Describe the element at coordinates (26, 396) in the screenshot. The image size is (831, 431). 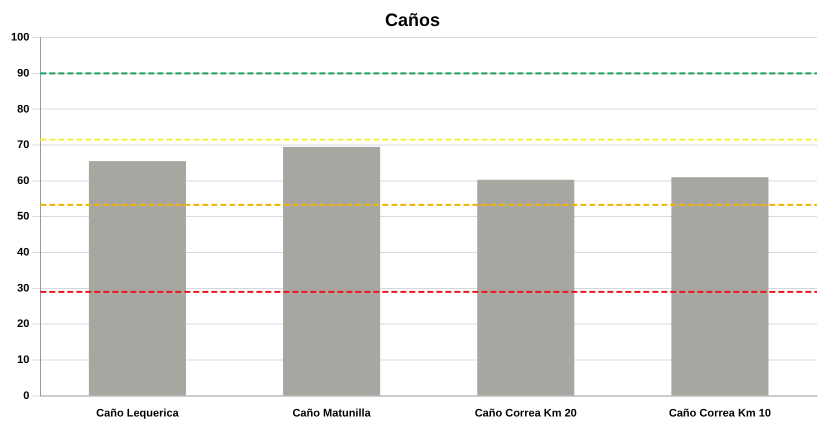
I see `y-tick-label: 0` at that location.